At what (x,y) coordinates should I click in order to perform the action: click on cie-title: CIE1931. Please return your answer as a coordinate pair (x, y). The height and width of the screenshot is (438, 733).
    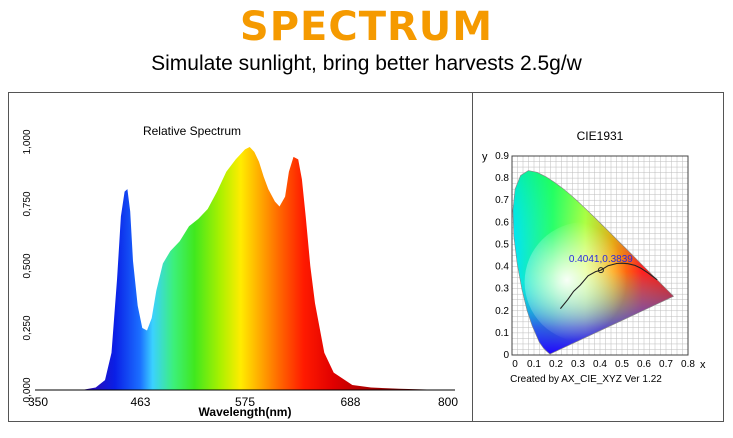
    Looking at the image, I should click on (600, 136).